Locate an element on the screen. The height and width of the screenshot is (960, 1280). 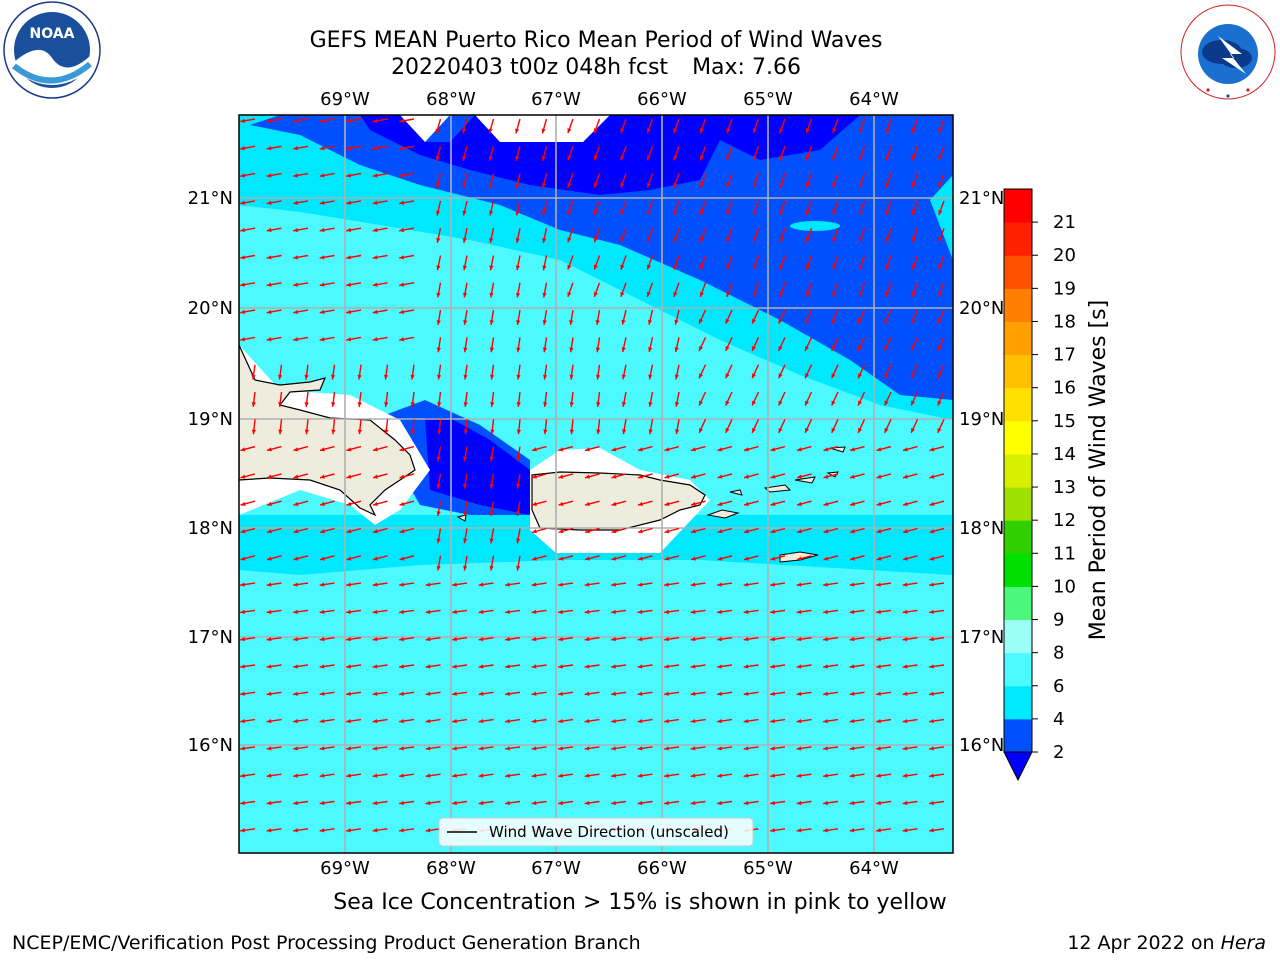
noaa-logo-text: NOAA is located at coordinates (52, 34).